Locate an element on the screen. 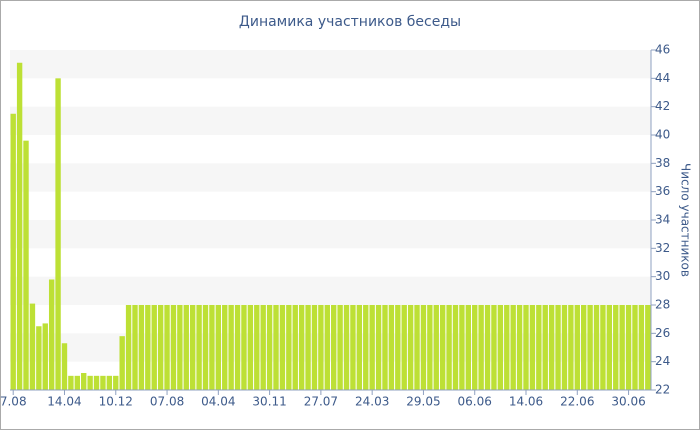  x-tick-label: 14.06 is located at coordinates (526, 402).